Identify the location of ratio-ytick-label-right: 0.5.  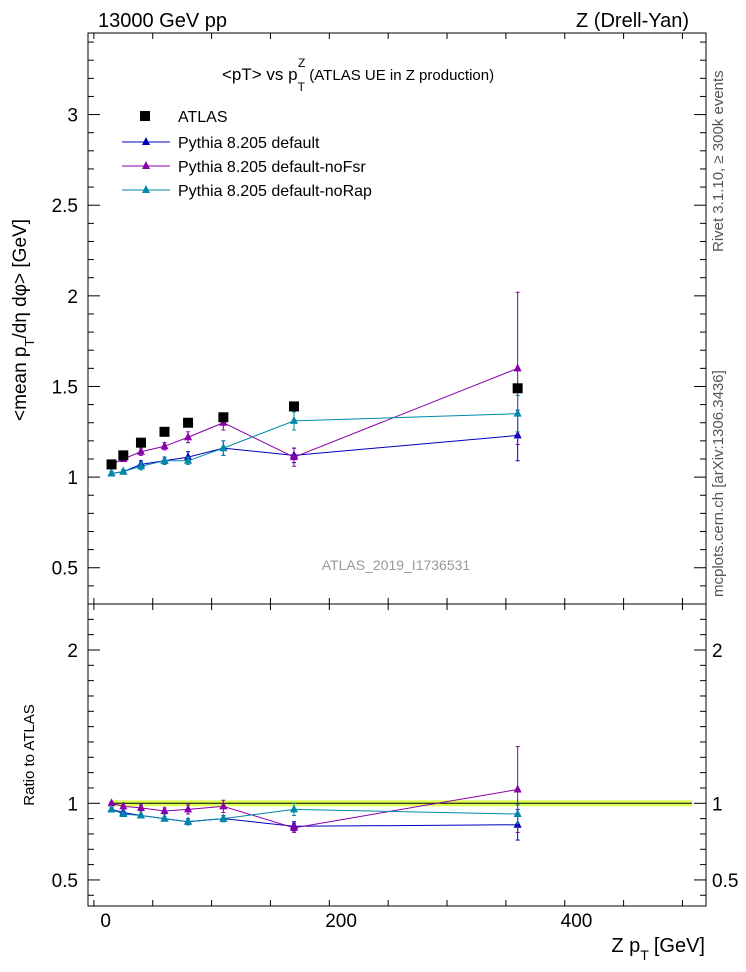
(725, 881).